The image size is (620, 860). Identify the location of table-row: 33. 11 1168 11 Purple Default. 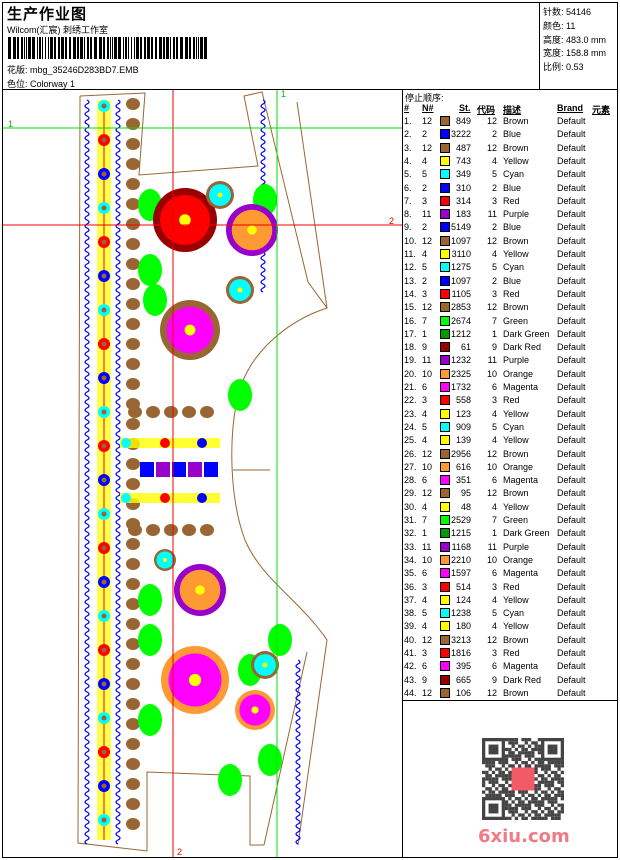
(510, 547).